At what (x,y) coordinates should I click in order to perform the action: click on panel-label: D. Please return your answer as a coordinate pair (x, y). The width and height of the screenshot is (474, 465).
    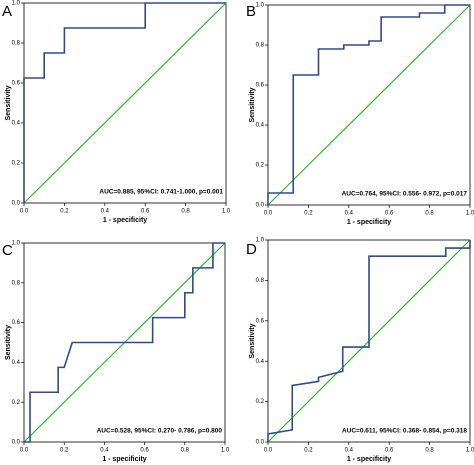
    Looking at the image, I should click on (251, 249).